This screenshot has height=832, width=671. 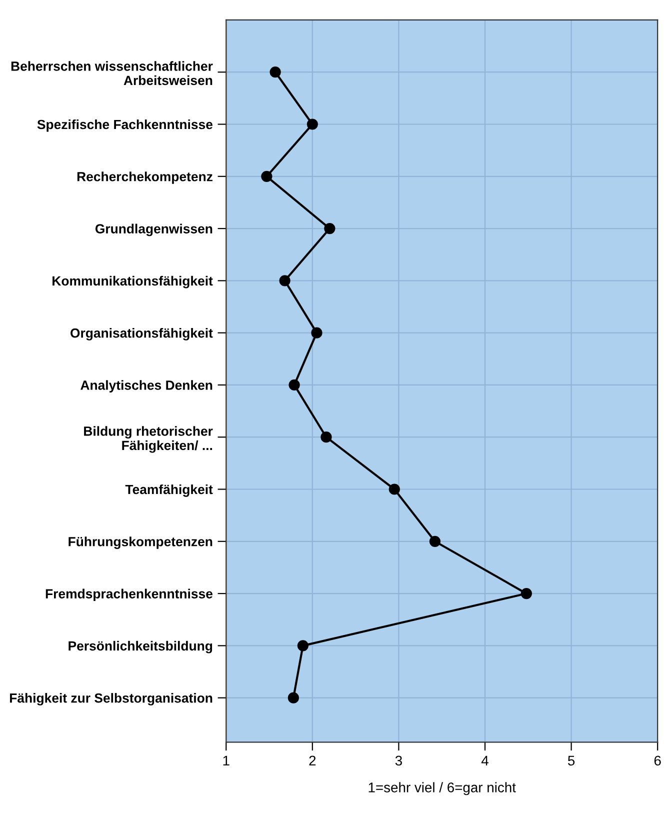 I want to click on x-axis-title: 1=sehr viel / 6=gar nicht, so click(x=442, y=789).